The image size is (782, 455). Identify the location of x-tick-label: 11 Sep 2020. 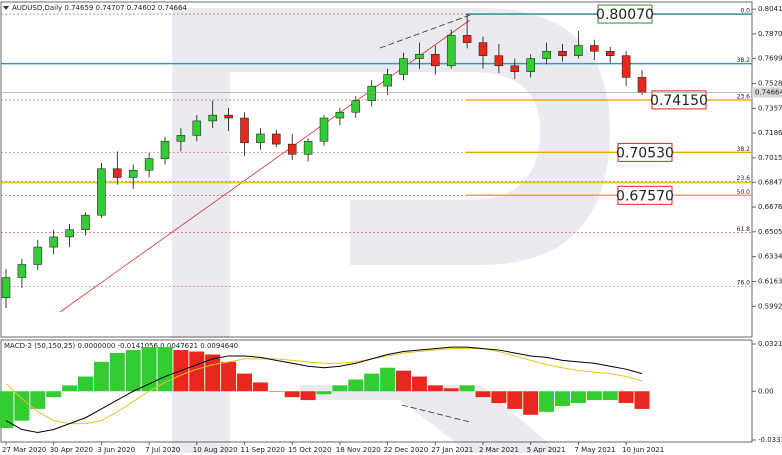
(263, 450).